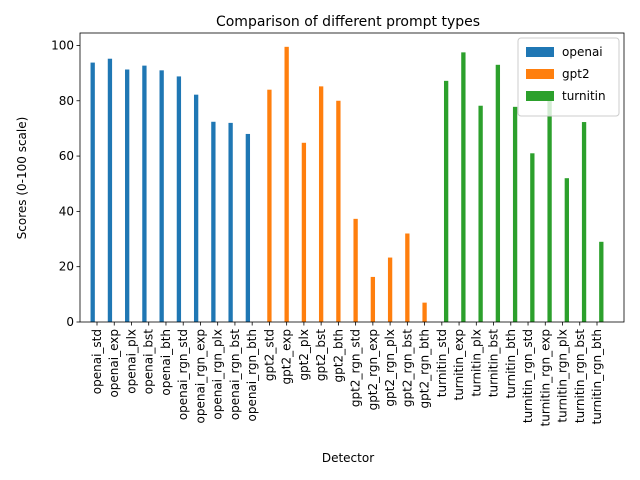 Image resolution: width=640 pixels, height=480 pixels. What do you see at coordinates (304, 355) in the screenshot?
I see `x-tick-label: gpt2_plx` at bounding box center [304, 355].